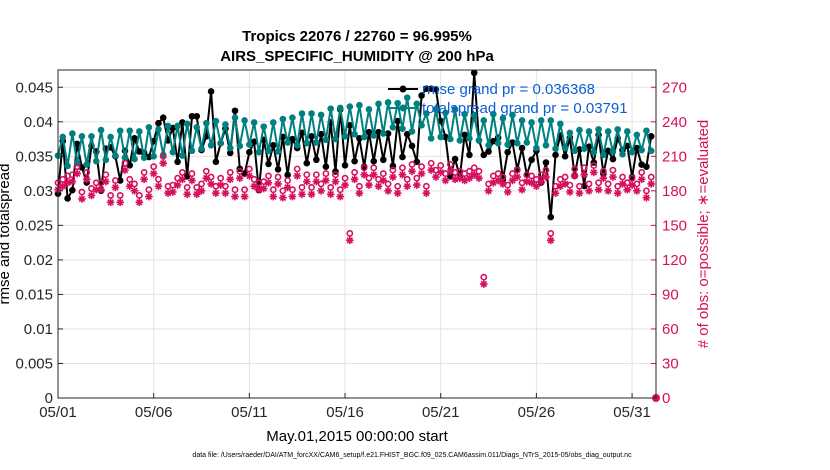  What do you see at coordinates (6, 234) in the screenshot?
I see `y-axis-label: rmse and totalspread` at bounding box center [6, 234].